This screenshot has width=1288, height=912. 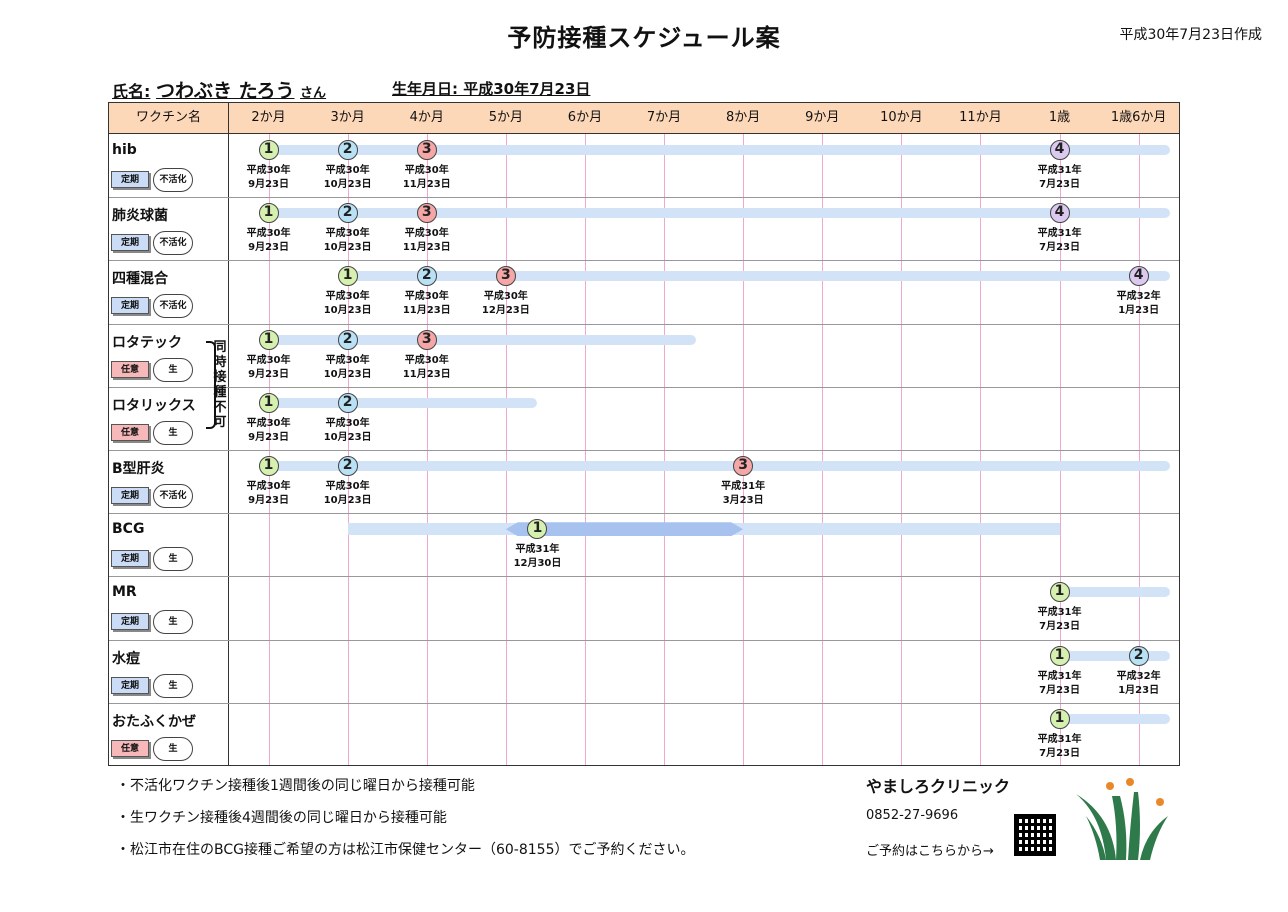 I want to click on name-suffix: さん, so click(x=313, y=93).